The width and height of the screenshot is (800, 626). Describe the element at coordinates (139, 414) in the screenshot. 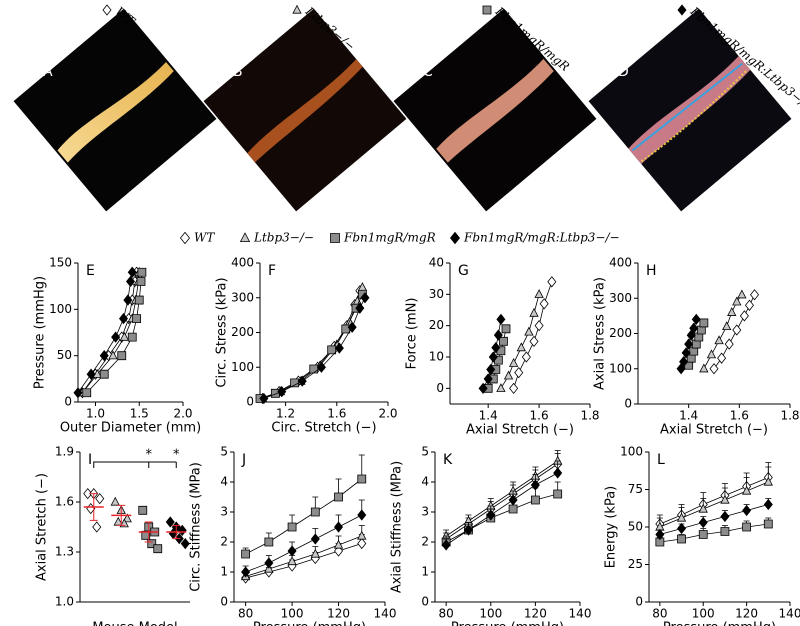

I see `x-tick-label: 1.5` at that location.